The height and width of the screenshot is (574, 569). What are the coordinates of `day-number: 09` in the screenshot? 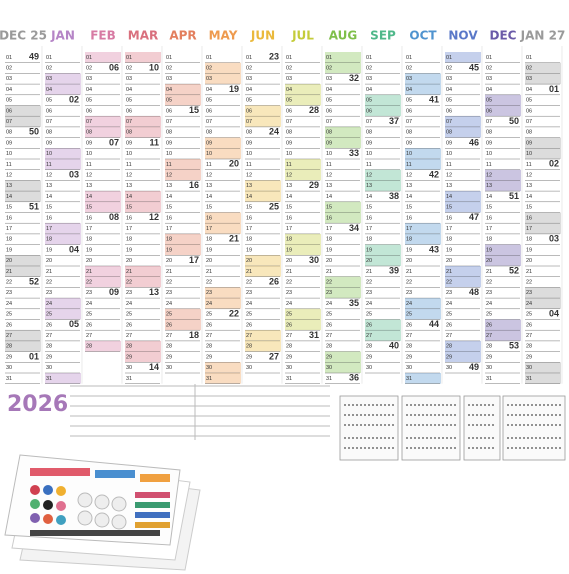 It's located at (409, 143).